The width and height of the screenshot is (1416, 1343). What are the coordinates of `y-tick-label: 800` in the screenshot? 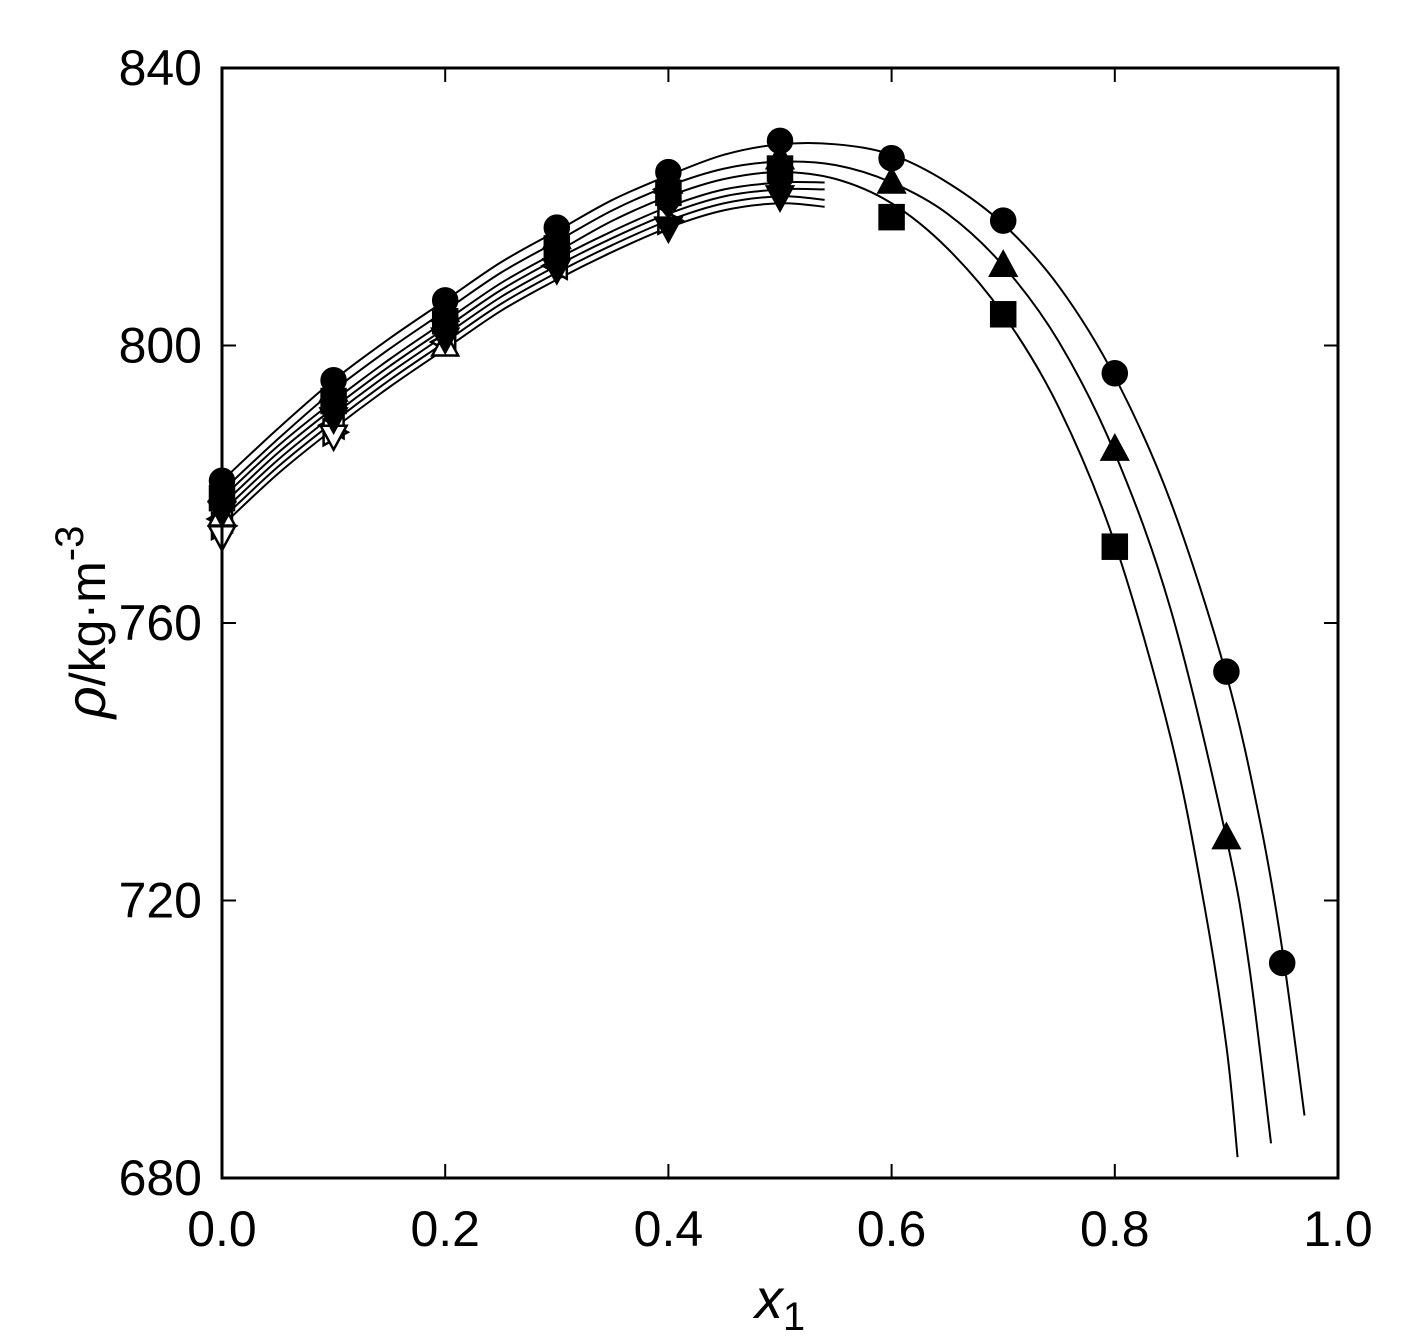 It's located at (160, 346).